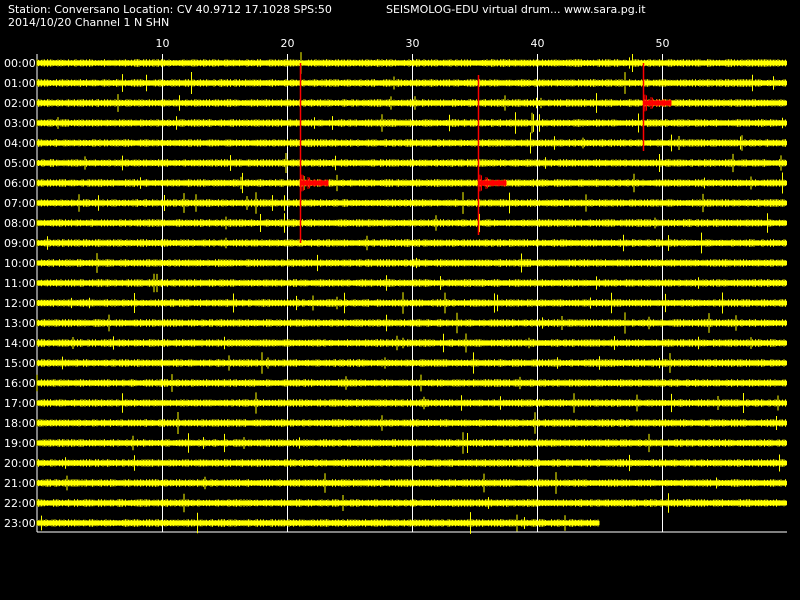  I want to click on x-tick-label: 10, so click(163, 43).